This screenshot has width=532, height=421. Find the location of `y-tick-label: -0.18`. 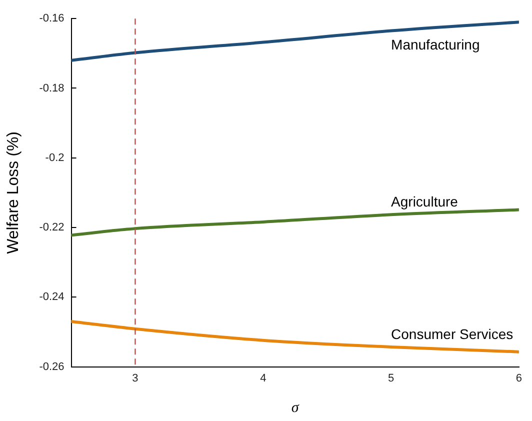

y-tick-label: -0.18 is located at coordinates (51, 88).